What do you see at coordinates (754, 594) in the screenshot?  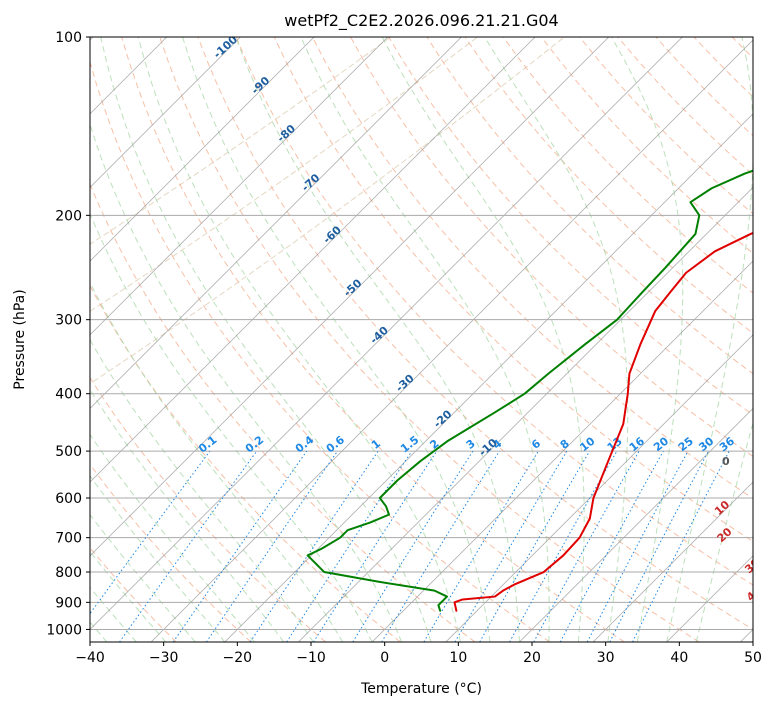 I see `moist-adiabat-label: 40` at bounding box center [754, 594].